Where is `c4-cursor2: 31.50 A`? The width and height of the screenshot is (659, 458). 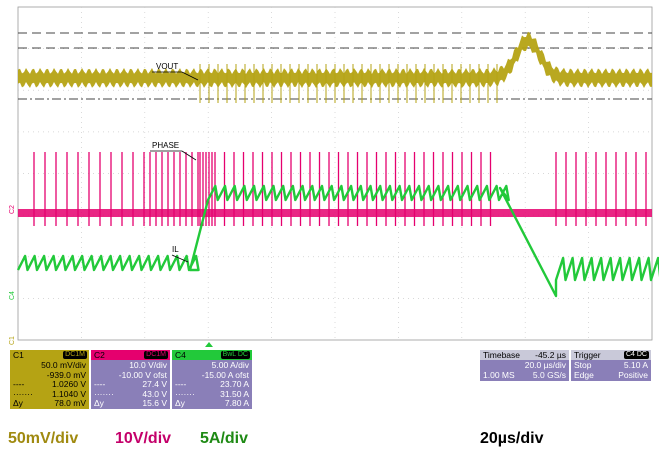 c4-cursor2: 31.50 A is located at coordinates (234, 393).